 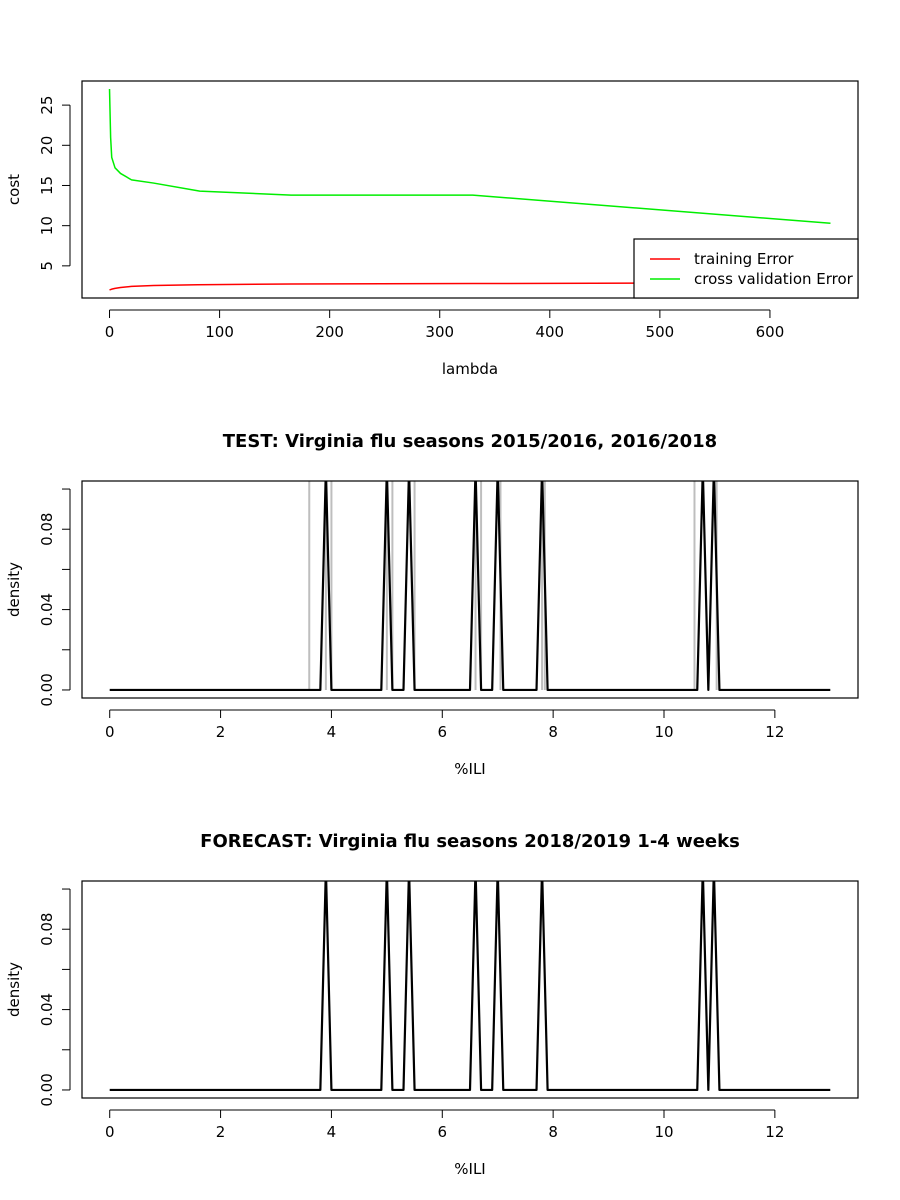 I want to click on x-tick-label: 600, so click(x=770, y=332).